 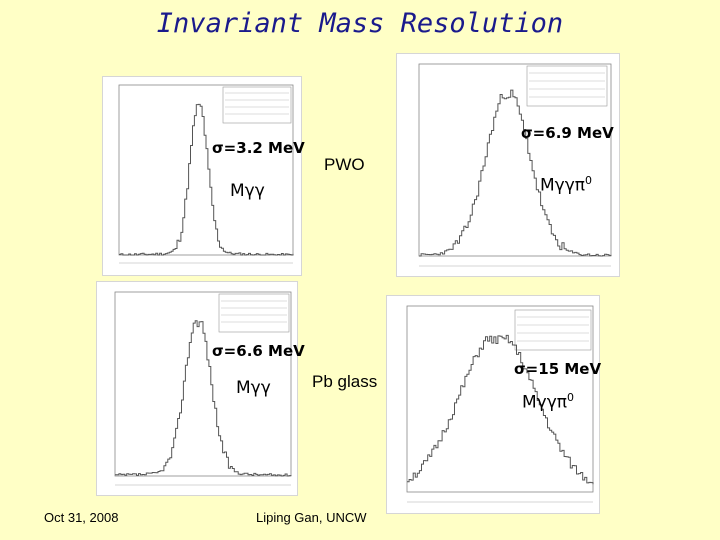 What do you see at coordinates (566, 185) in the screenshot?
I see `mass-label-pwo-eta: Mγγπ0` at bounding box center [566, 185].